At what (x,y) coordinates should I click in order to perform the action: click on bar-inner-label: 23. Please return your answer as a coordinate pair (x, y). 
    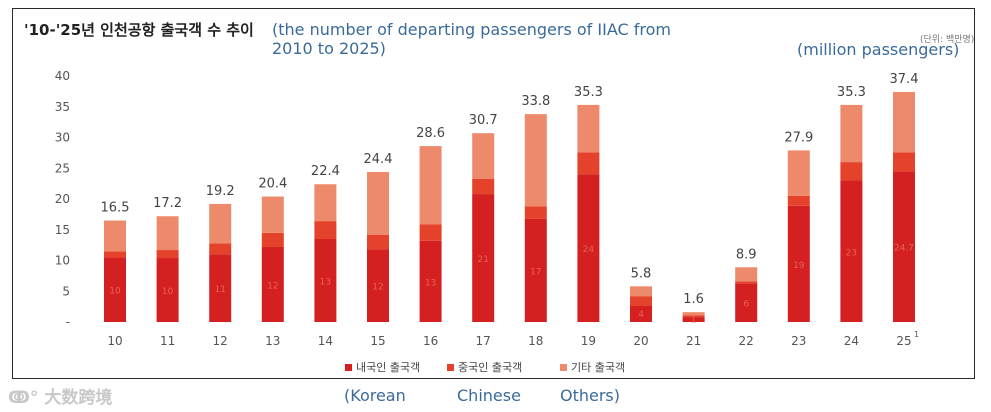
    Looking at the image, I should click on (851, 253).